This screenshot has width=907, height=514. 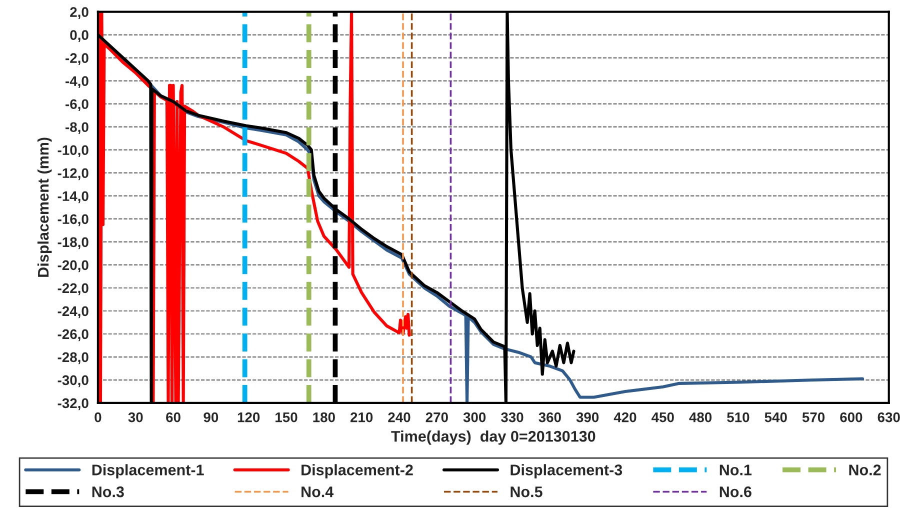 What do you see at coordinates (79, 36) in the screenshot?
I see `y-tick-label: 0,0` at bounding box center [79, 36].